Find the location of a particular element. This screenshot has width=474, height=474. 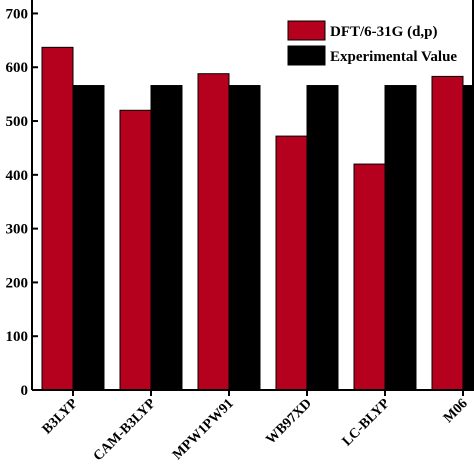

legend-swatch-dft is located at coordinates (306, 30).